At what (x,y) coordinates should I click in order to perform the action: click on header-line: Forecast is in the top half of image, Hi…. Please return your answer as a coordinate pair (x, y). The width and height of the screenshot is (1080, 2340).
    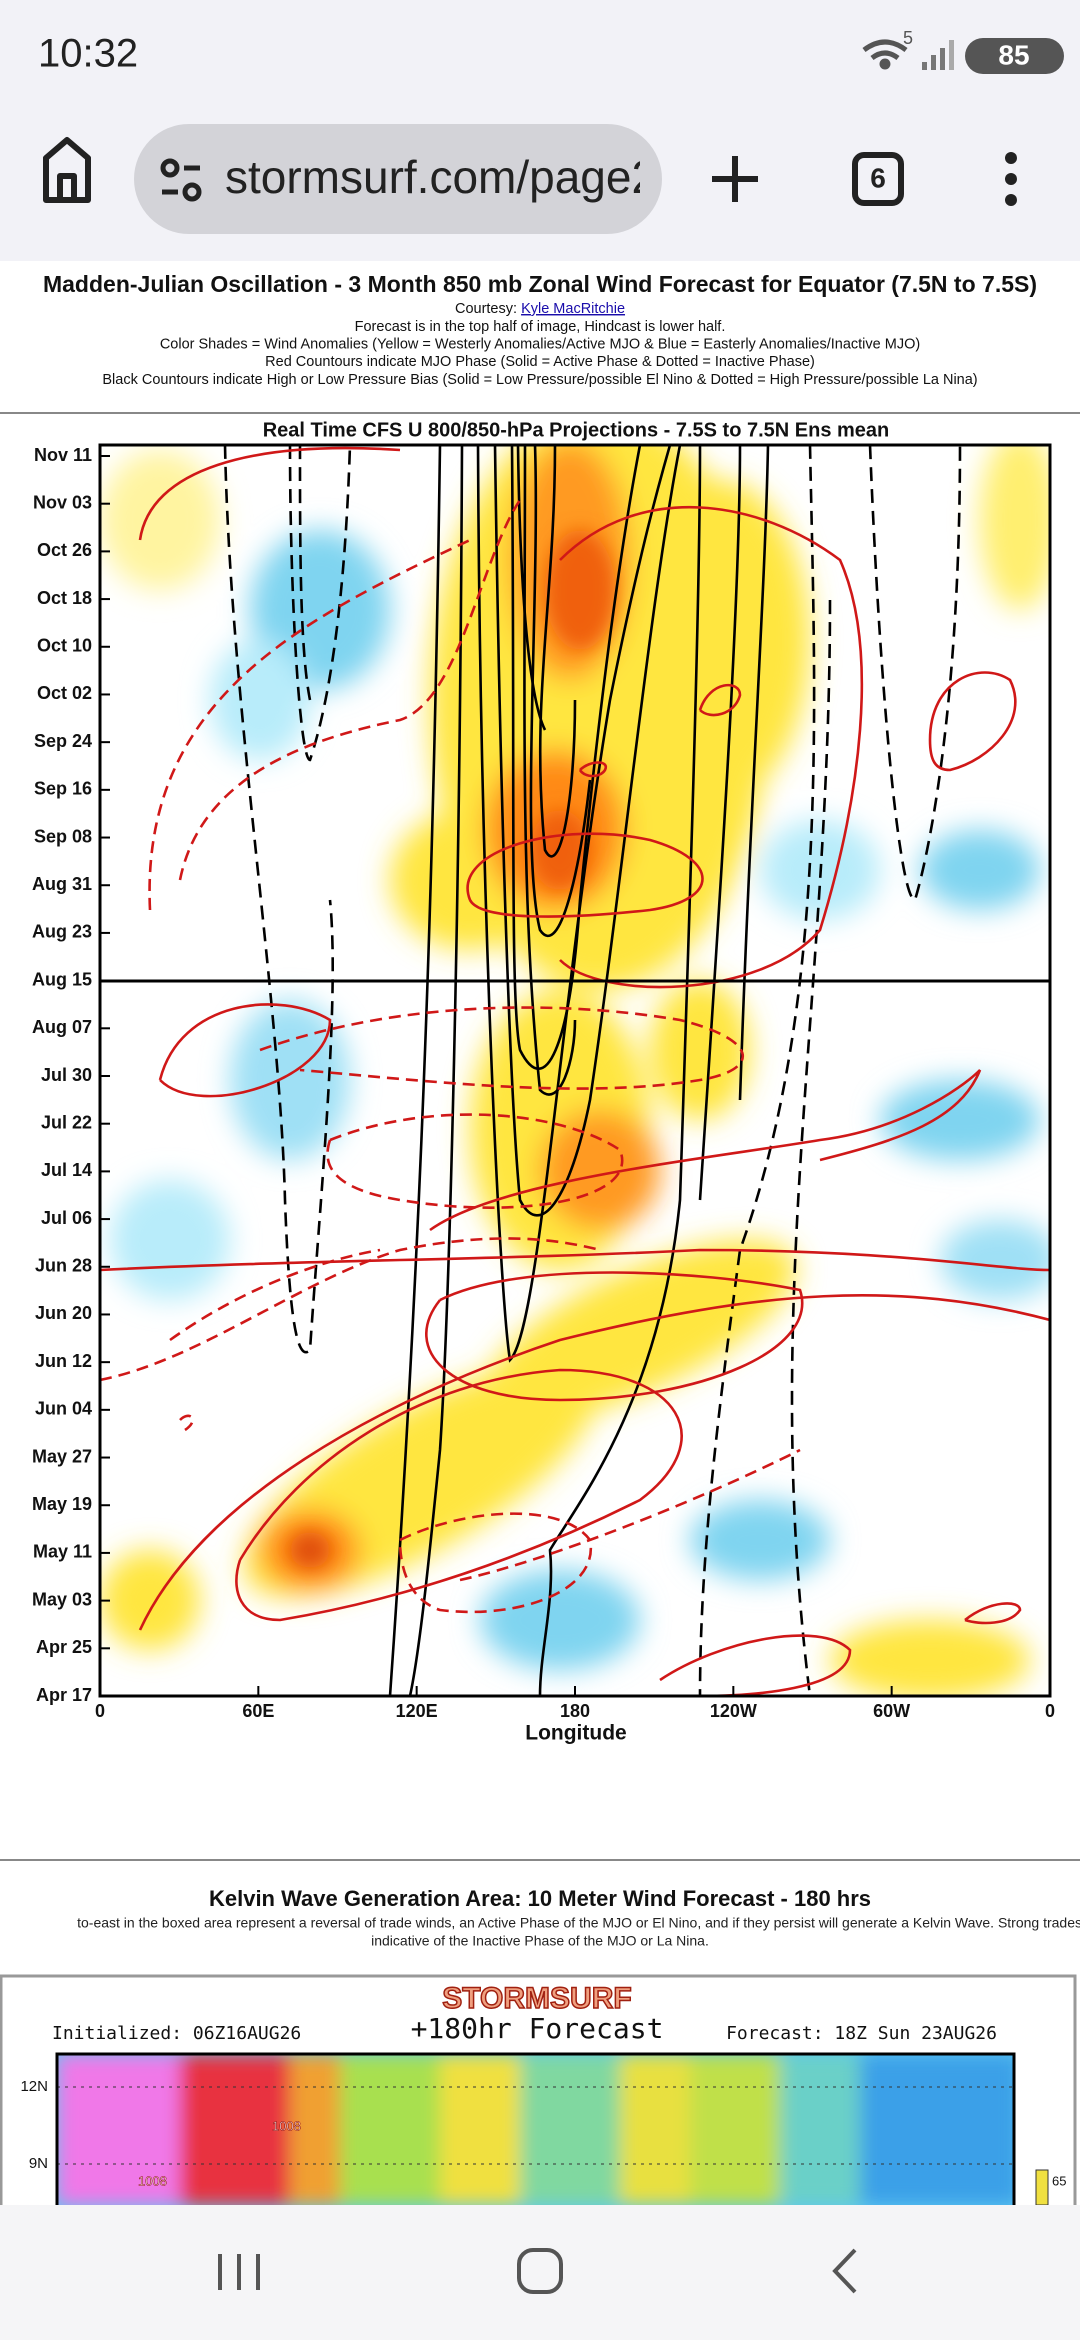
    Looking at the image, I should click on (540, 327).